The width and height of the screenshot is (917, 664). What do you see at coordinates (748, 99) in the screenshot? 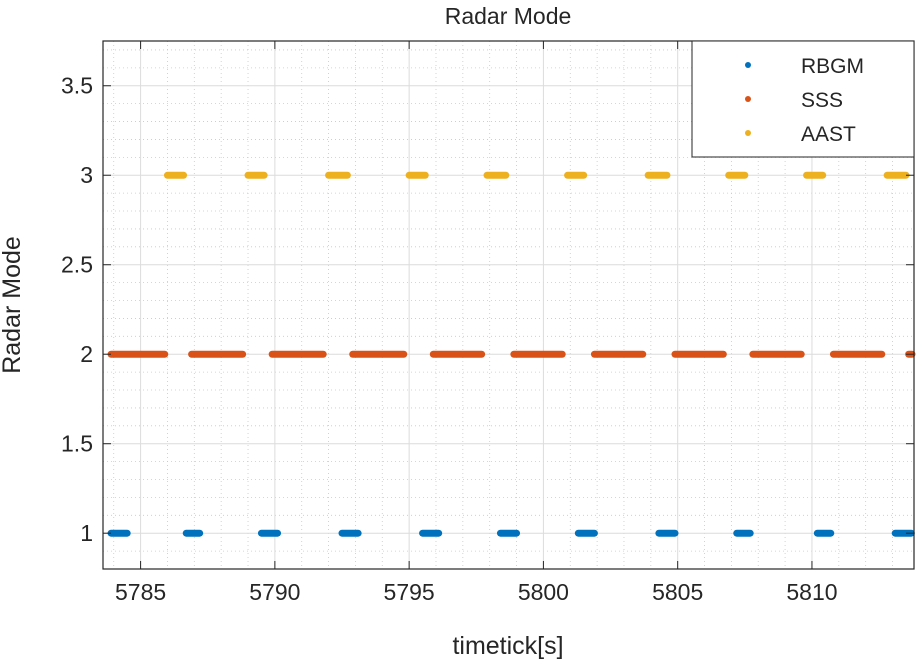
I see `sss-legend-marker` at bounding box center [748, 99].